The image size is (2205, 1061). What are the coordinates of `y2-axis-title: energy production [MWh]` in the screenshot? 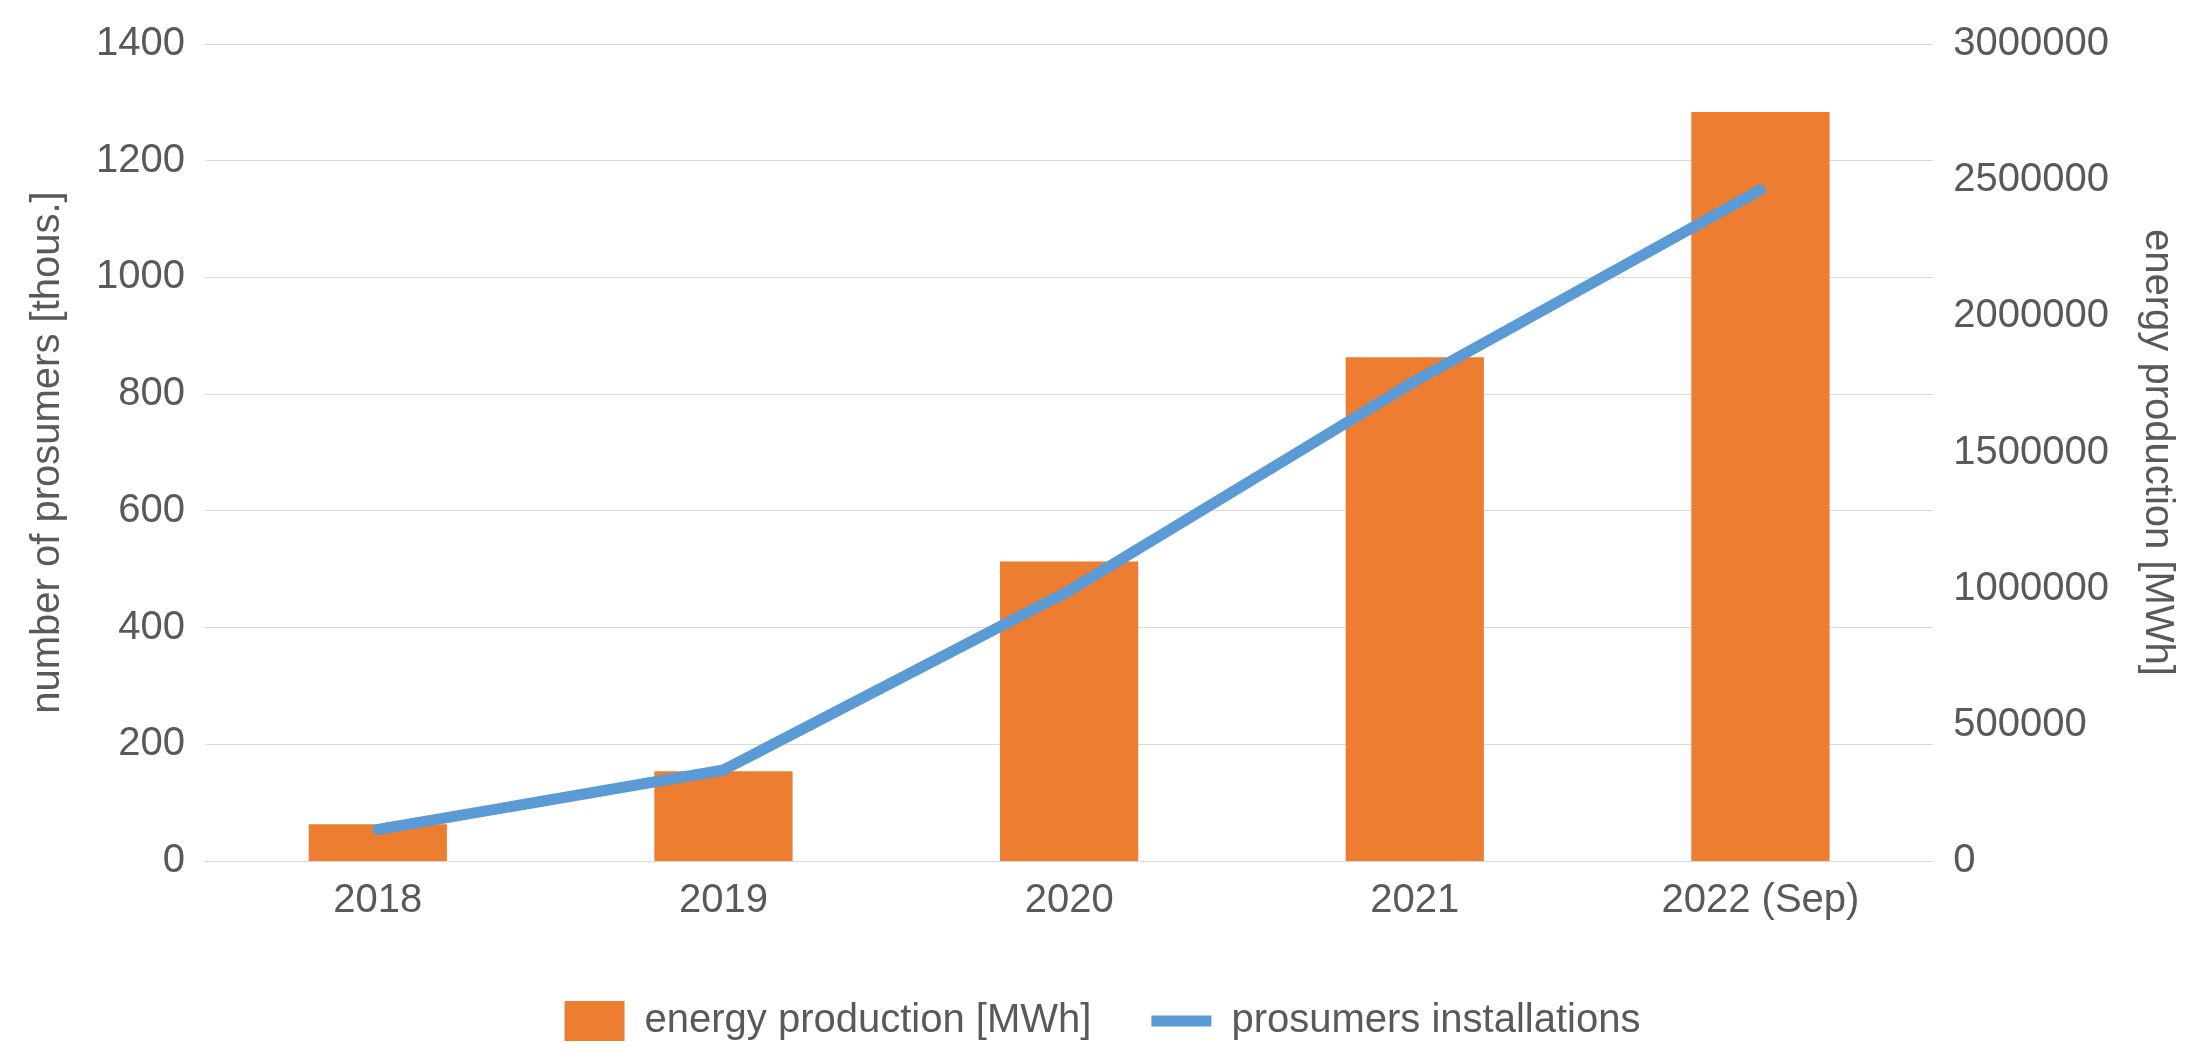 It's located at (2159, 452).